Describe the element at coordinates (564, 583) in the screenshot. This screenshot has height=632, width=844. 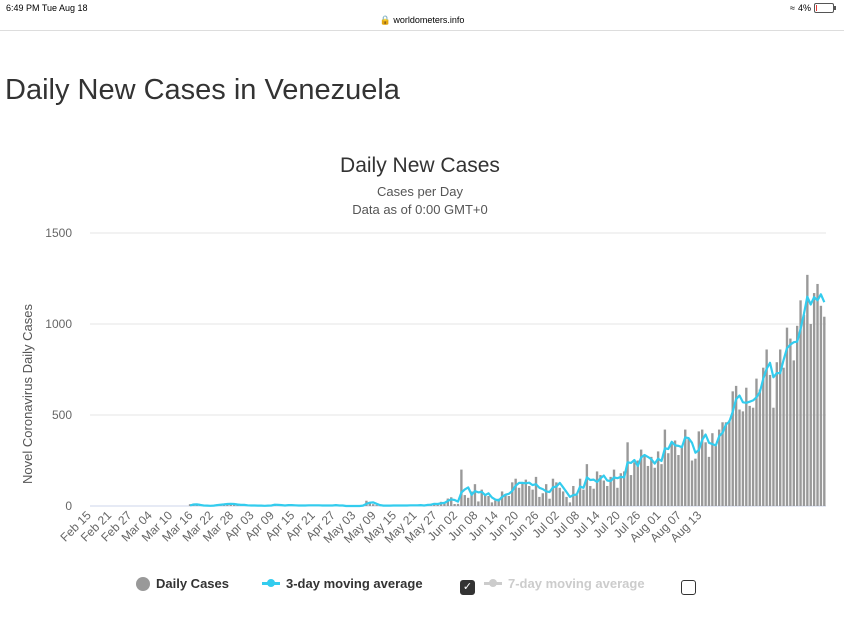
I see `legend-7-day-average: 7-day moving average` at that location.